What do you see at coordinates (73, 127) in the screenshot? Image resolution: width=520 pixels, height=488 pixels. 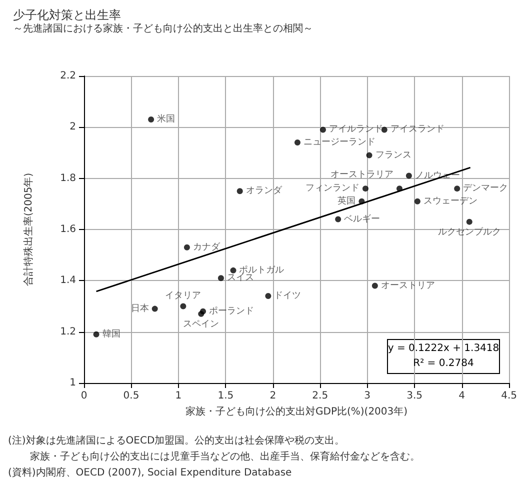 I see `y-tick-label: 2` at bounding box center [73, 127].